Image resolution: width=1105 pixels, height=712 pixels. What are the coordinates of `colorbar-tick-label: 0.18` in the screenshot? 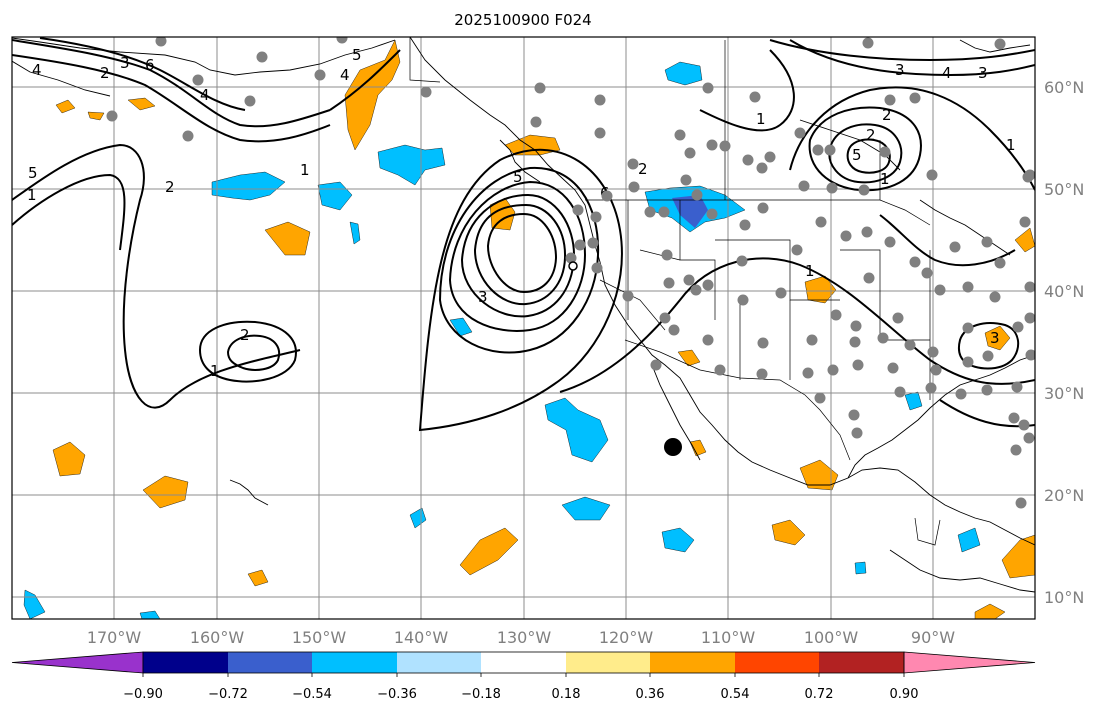 It's located at (566, 694).